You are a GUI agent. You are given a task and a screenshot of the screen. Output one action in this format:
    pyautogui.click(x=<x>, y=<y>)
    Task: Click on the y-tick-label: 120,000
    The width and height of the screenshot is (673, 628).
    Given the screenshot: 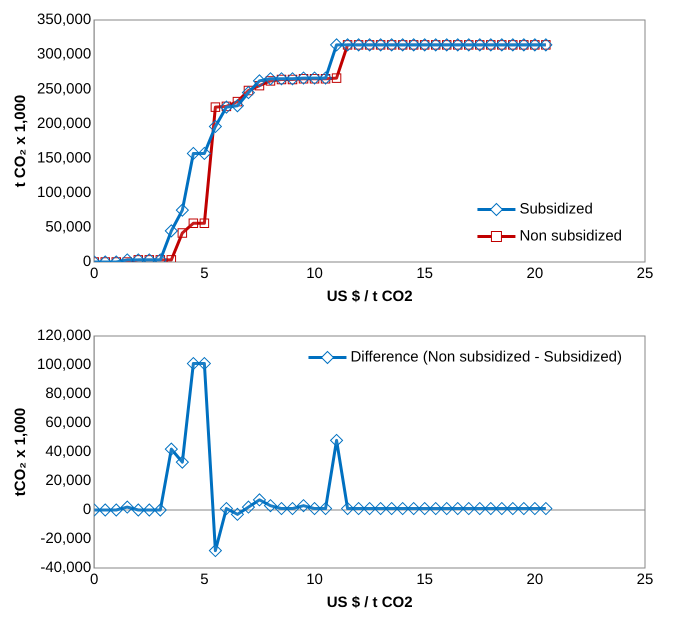 What is the action you would take?
    pyautogui.click(x=64, y=335)
    